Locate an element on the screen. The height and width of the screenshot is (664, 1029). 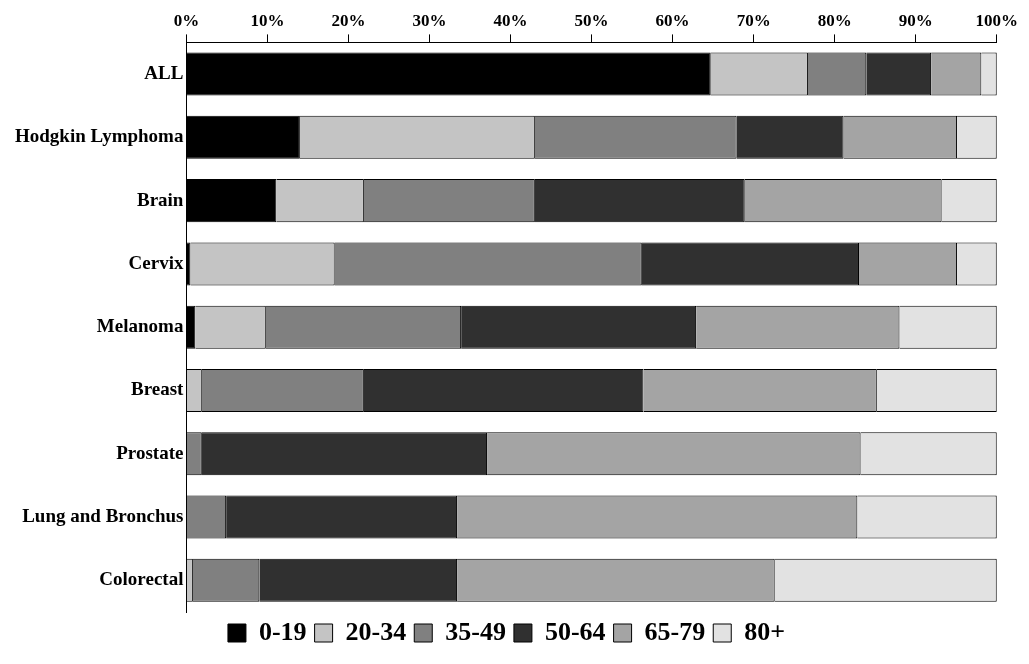
x-tick-label: 50% is located at coordinates (591, 20).